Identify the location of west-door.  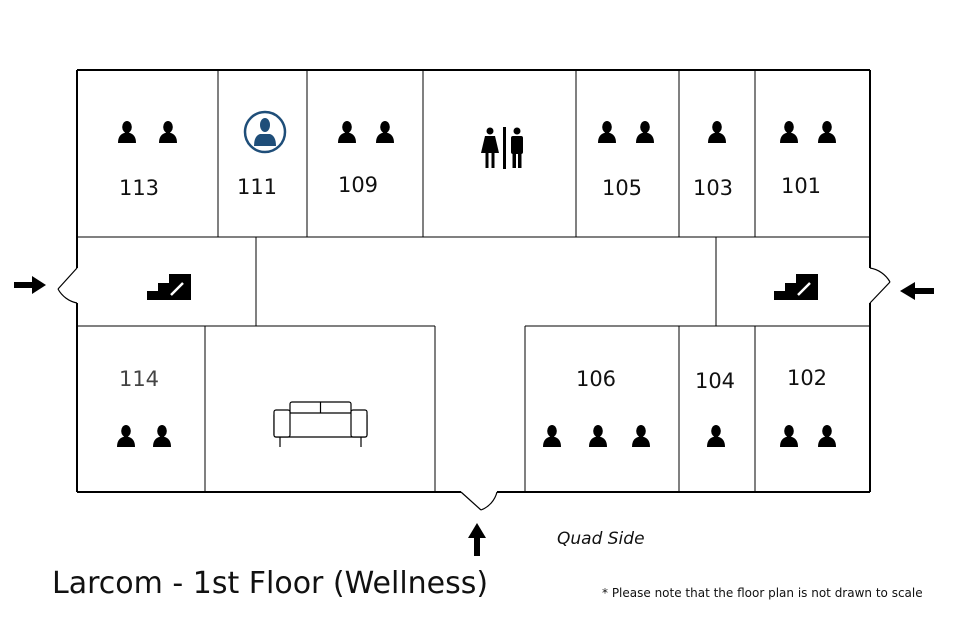
(67, 285).